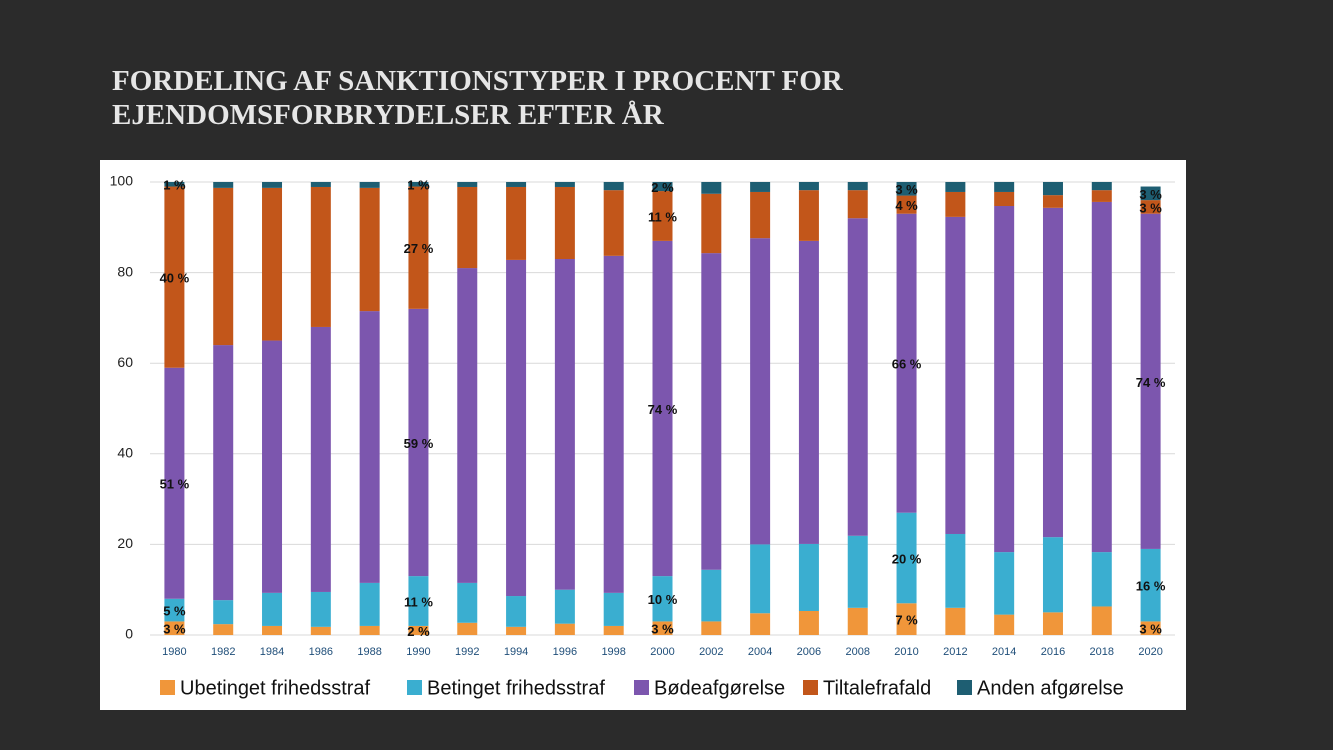 This screenshot has height=750, width=1333. What do you see at coordinates (955, 652) in the screenshot?
I see `x-tick-label: 2012` at bounding box center [955, 652].